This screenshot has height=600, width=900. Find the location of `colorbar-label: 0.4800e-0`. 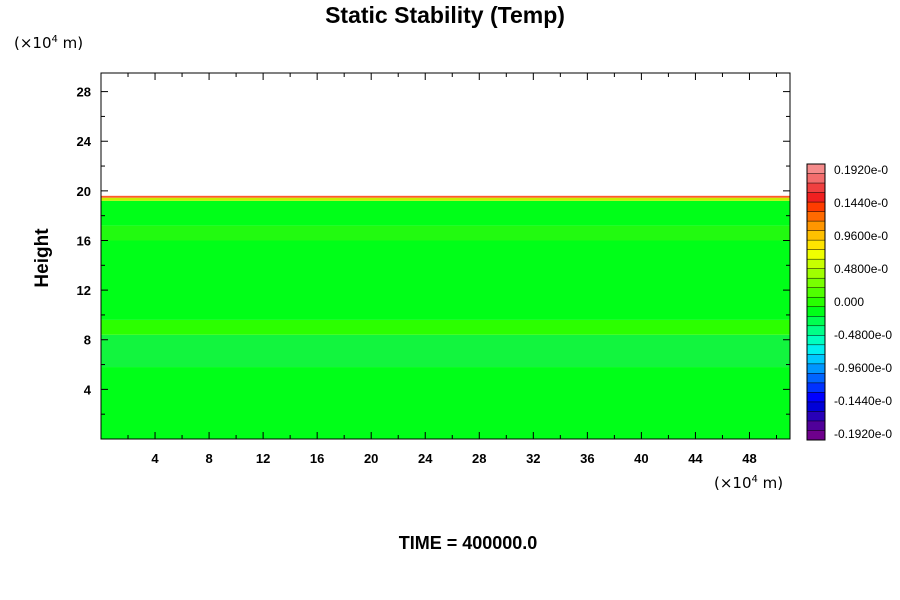

colorbar-label: 0.4800e-0 is located at coordinates (861, 269).